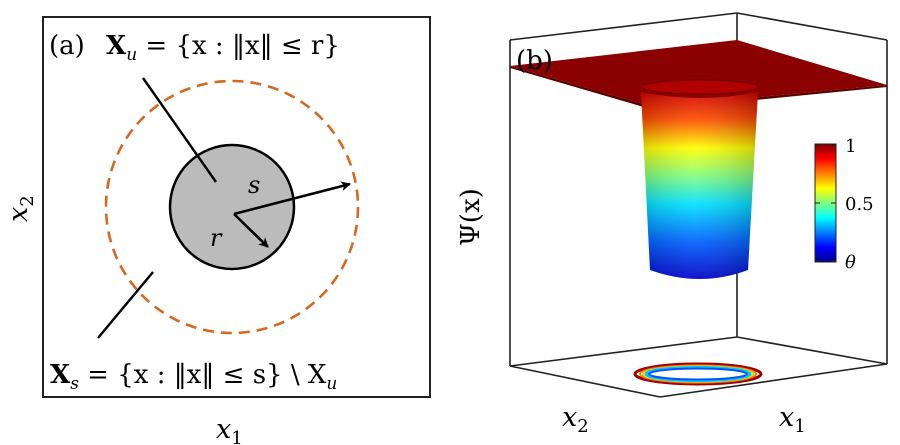 The width and height of the screenshot is (900, 445). I want to click on r-radius-arrow, so click(251, 230).